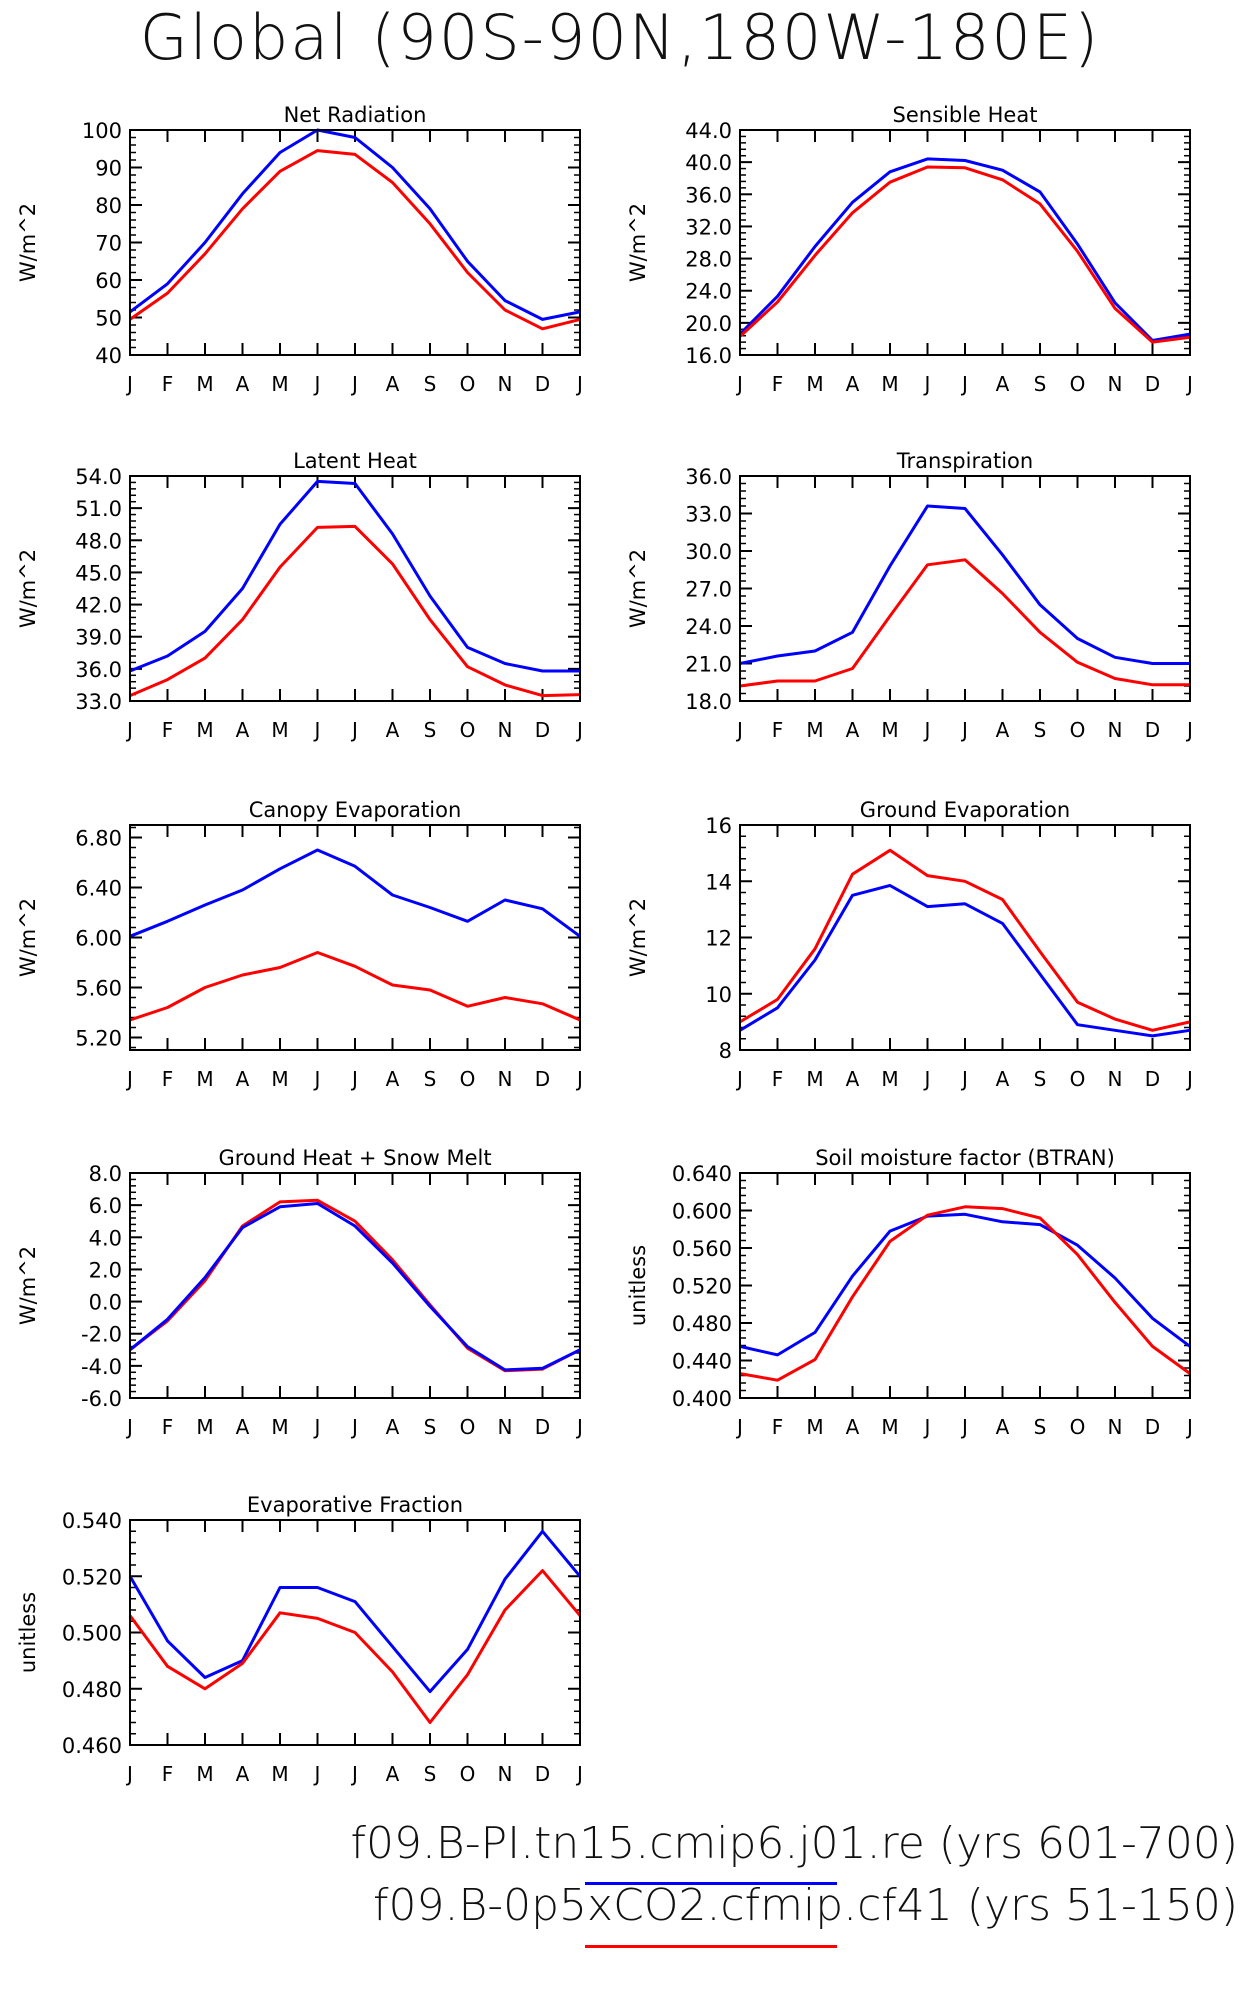 The width and height of the screenshot is (1240, 2001). I want to click on y-tick-label: 28.0, so click(708, 260).